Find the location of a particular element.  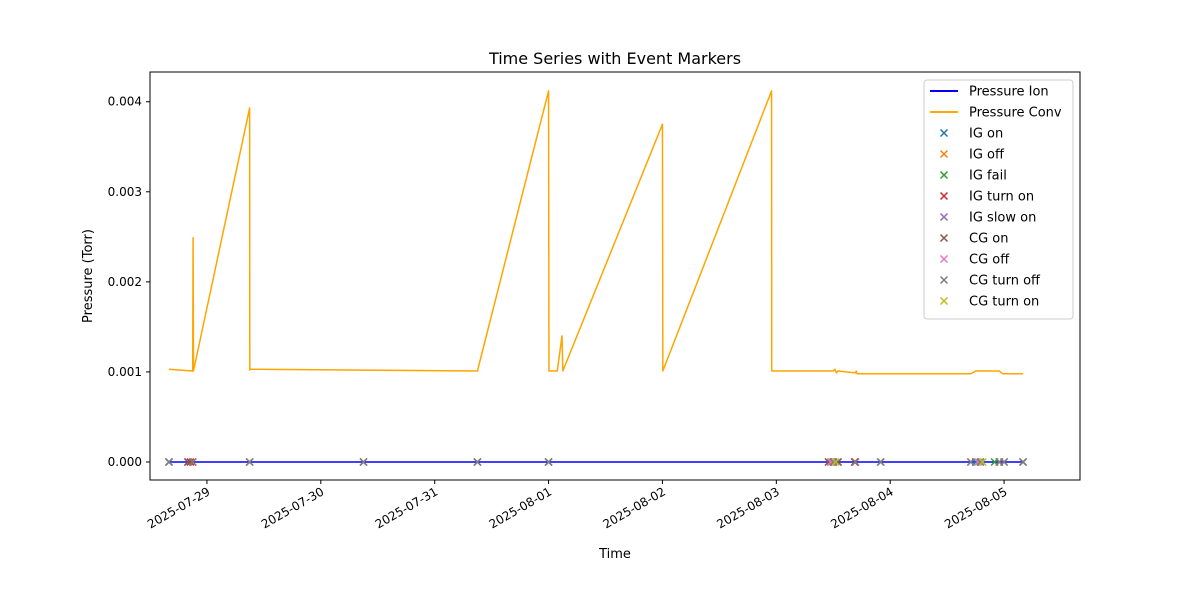

y-axis-label: Pressure (Torr) is located at coordinates (88, 276).